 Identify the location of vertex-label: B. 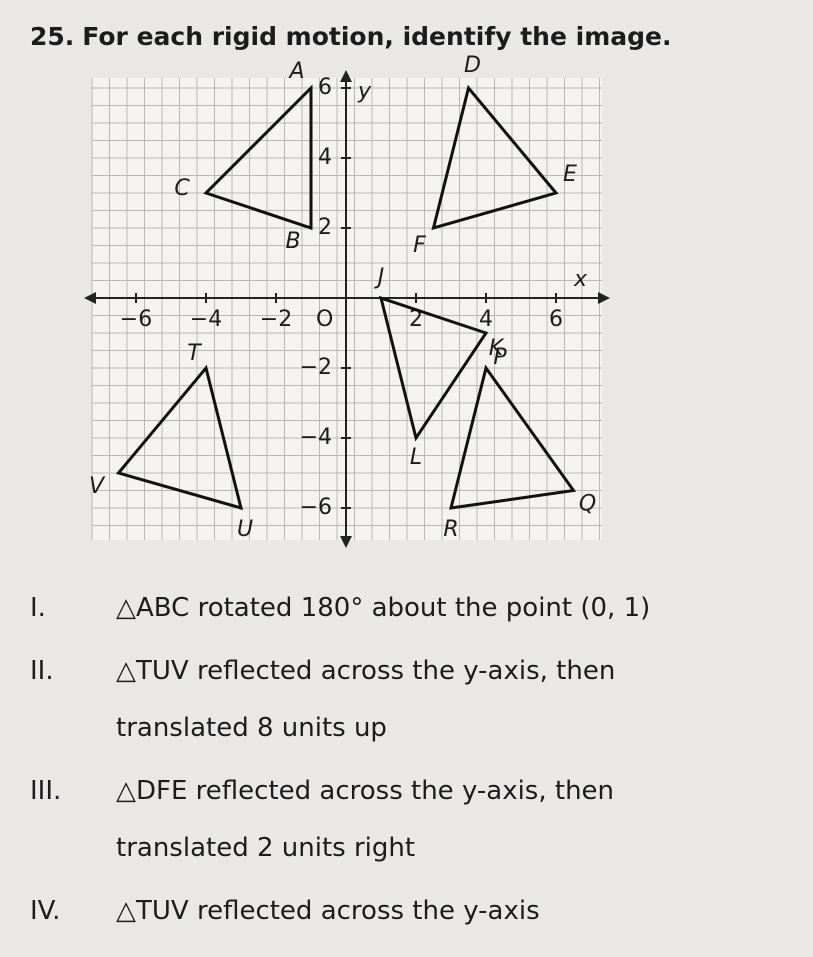
(292, 241).